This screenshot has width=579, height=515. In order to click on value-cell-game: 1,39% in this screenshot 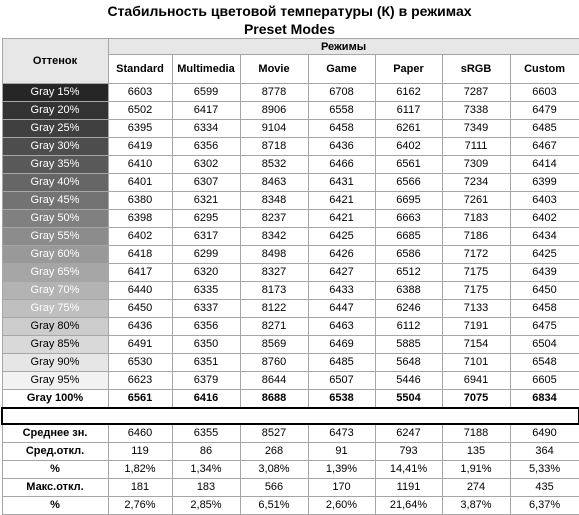, I will do `click(341, 469)`.